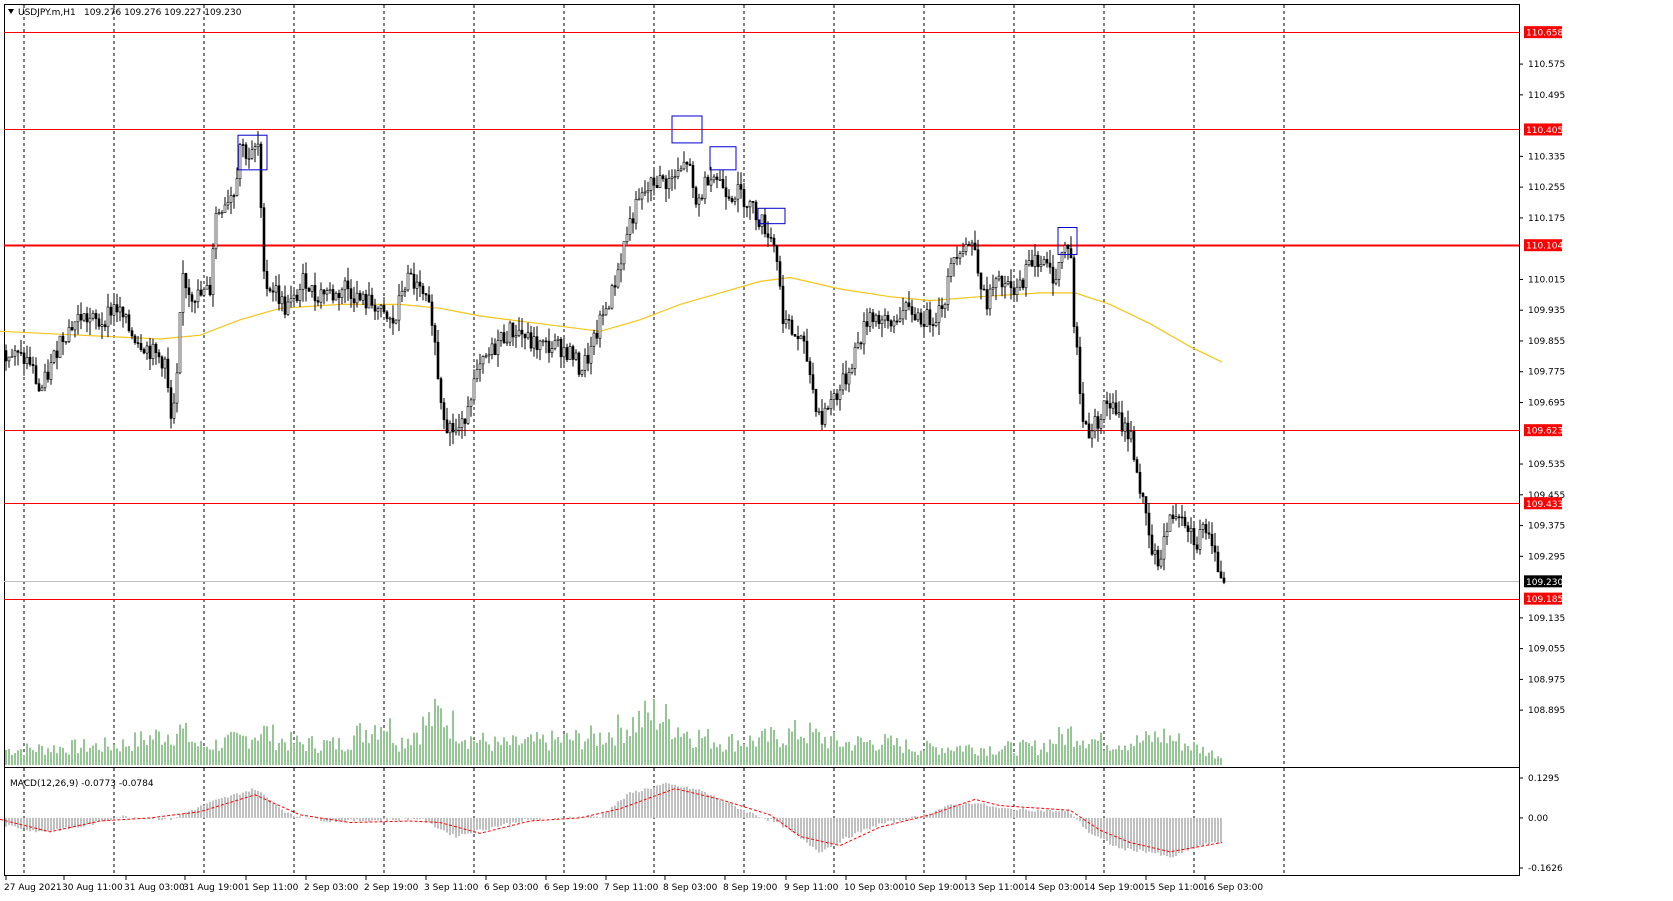 This screenshot has width=1673, height=901. Describe the element at coordinates (1546, 403) in the screenshot. I see `price-tick-label: 109.695` at that location.